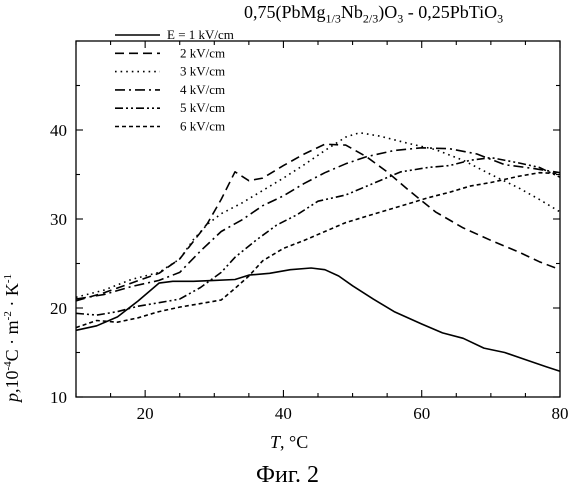 The image size is (575, 500). I want to click on legend-label: 2 kV/cm, so click(202, 52).